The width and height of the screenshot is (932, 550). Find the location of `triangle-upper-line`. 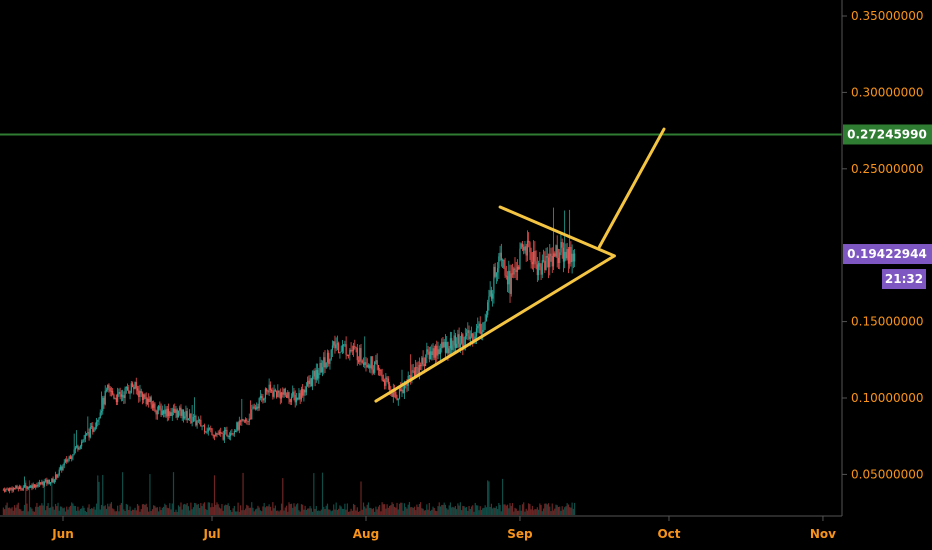

triangle-upper-line is located at coordinates (557, 231).